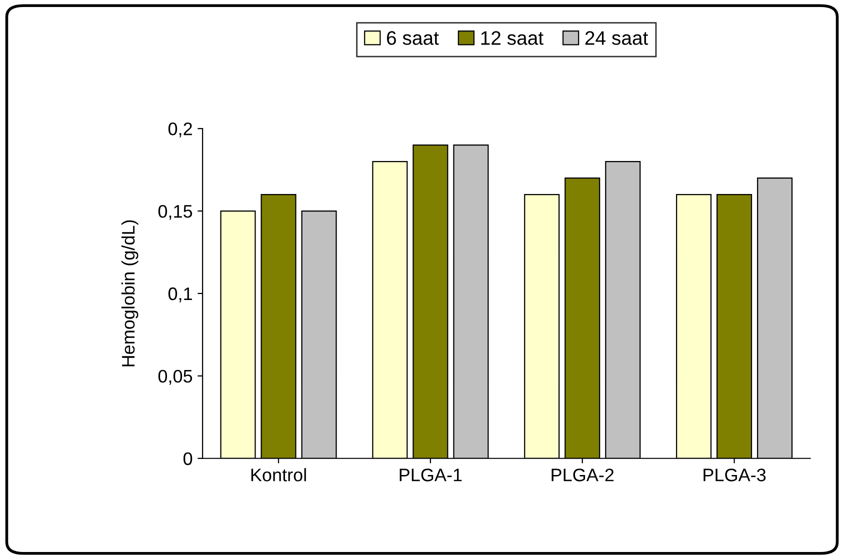 The height and width of the screenshot is (559, 844). I want to click on legend-label: 6 saat, so click(412, 38).